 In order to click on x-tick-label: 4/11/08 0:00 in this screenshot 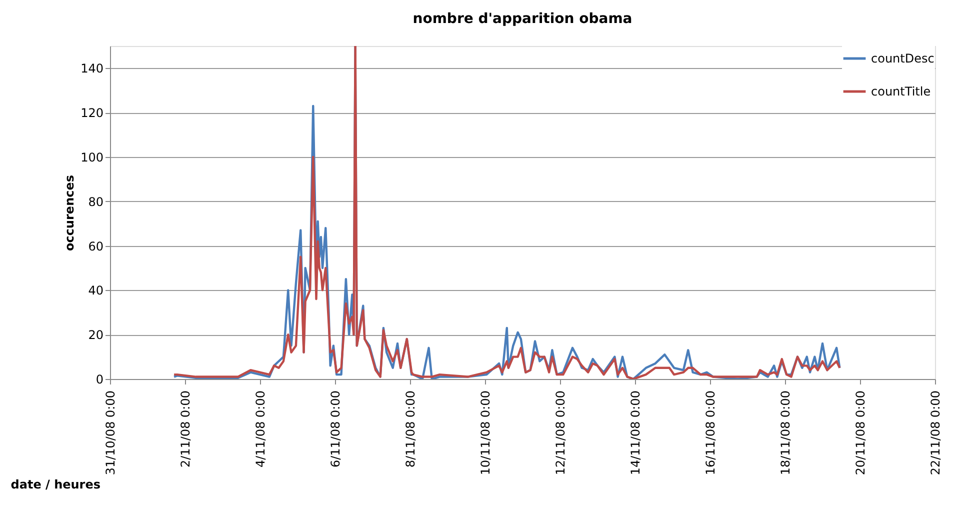, I will do `click(261, 429)`.